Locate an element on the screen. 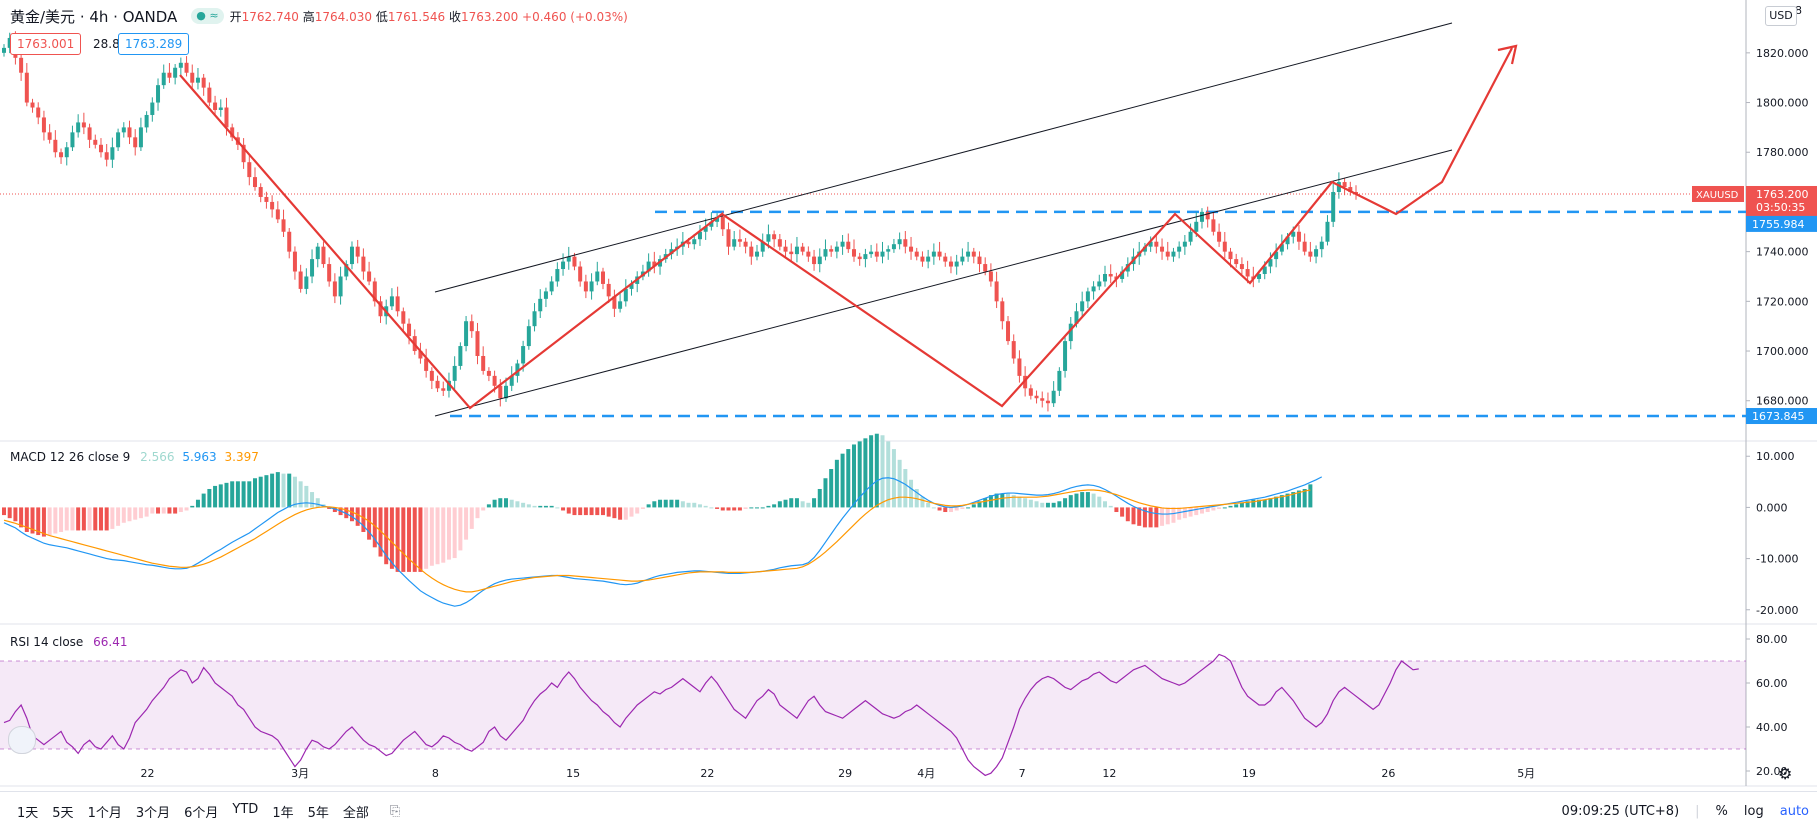 This screenshot has height=833, width=1817. time-tick-label: 22 is located at coordinates (707, 773).